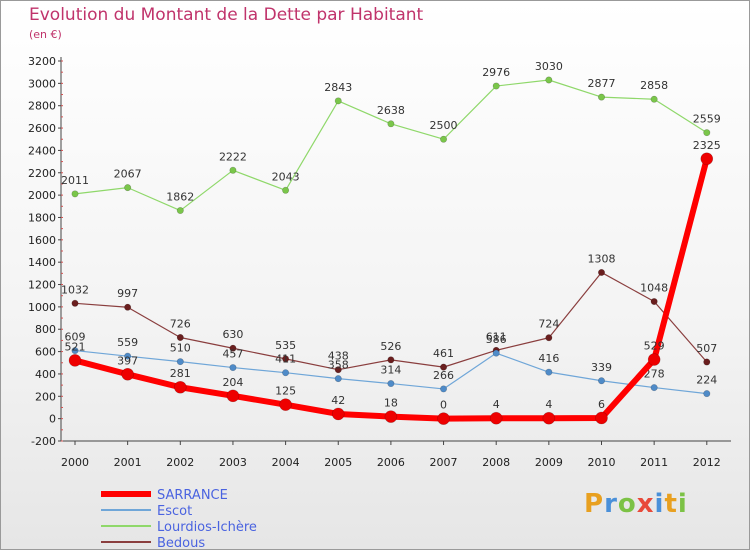 The width and height of the screenshot is (750, 550). What do you see at coordinates (391, 462) in the screenshot?
I see `x-tick-label: 2006` at bounding box center [391, 462].